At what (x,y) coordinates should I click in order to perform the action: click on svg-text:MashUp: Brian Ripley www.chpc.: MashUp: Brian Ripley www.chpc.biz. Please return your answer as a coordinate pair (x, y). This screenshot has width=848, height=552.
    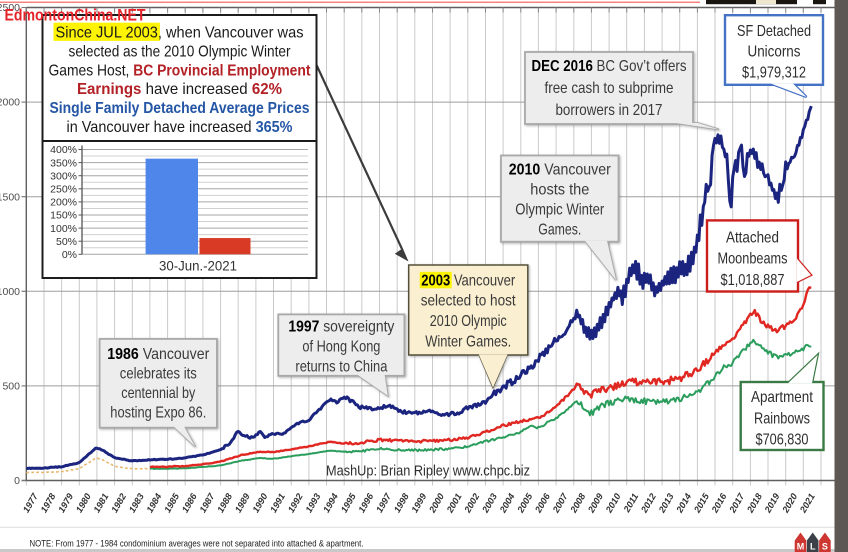
    Looking at the image, I should click on (428, 471).